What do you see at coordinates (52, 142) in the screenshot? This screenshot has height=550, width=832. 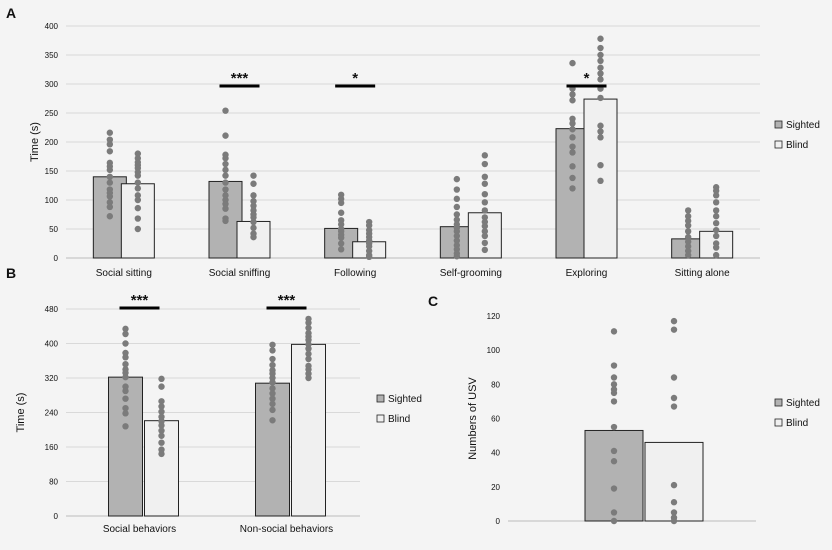 I see `y-tick-label: 200` at bounding box center [52, 142].